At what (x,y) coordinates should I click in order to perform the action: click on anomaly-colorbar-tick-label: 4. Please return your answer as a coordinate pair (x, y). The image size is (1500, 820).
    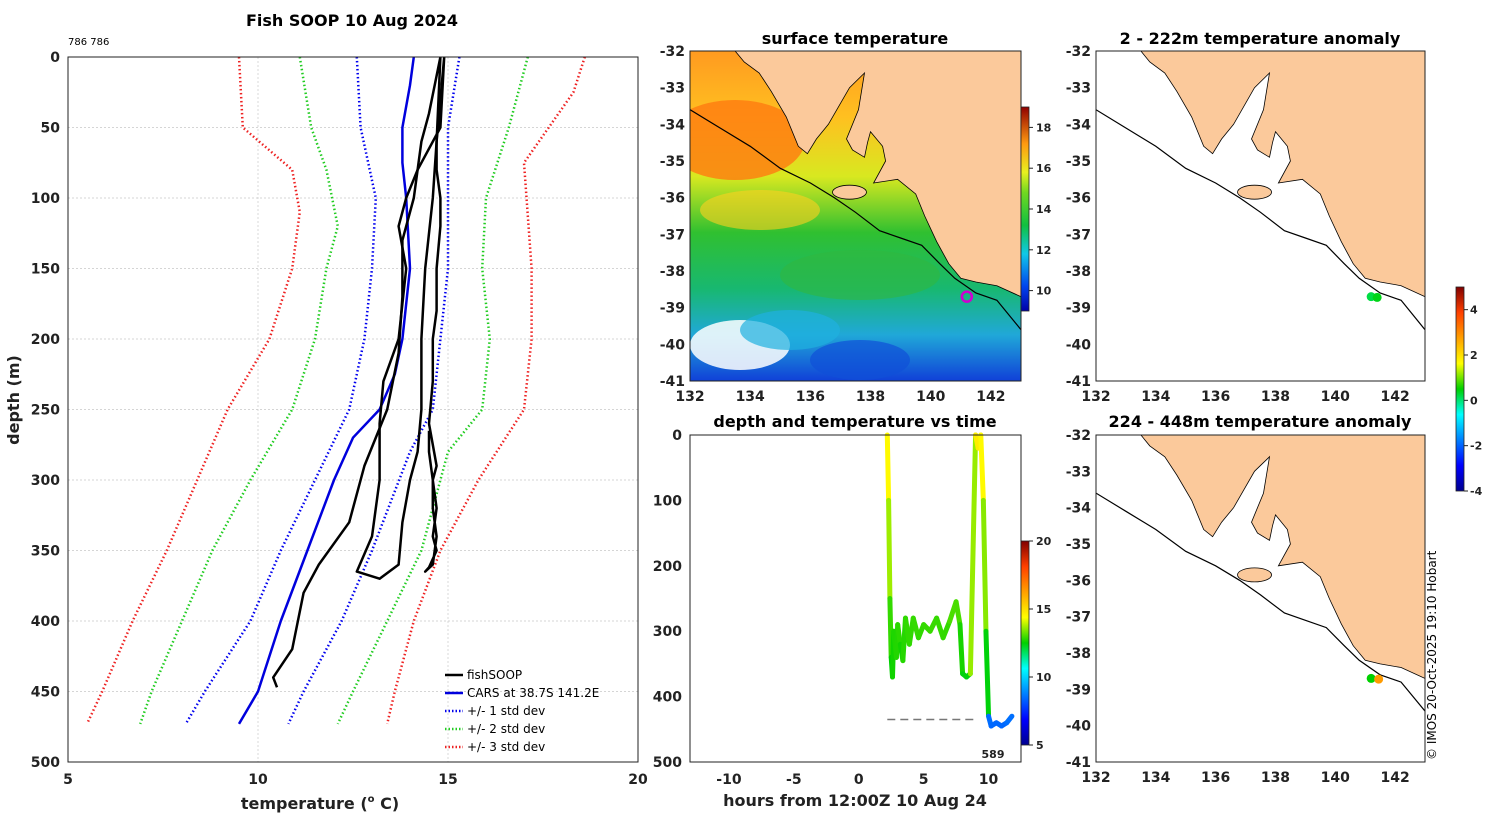
    Looking at the image, I should click on (1474, 310).